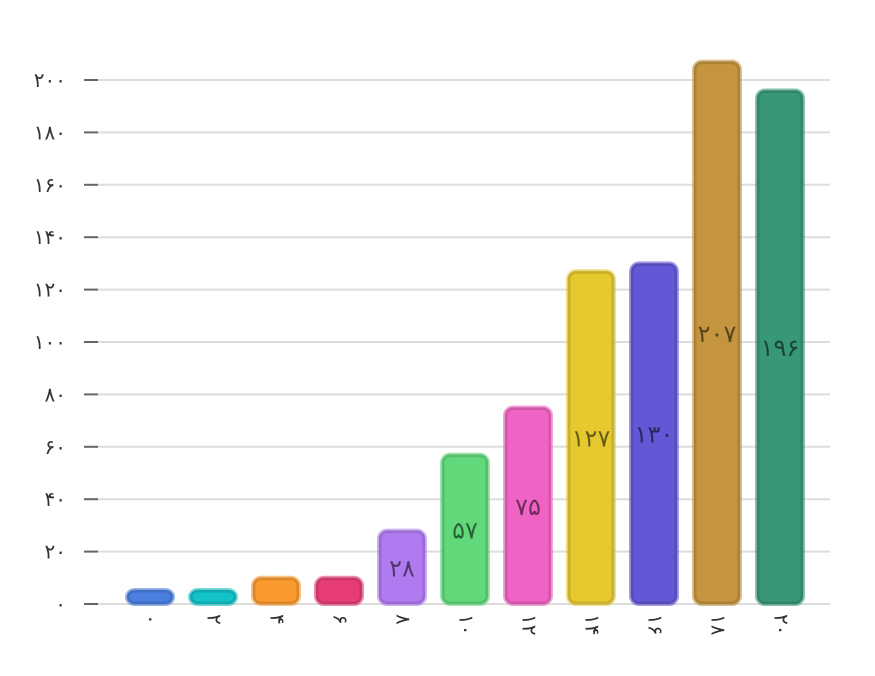  Describe the element at coordinates (278, 619) in the screenshot. I see `x-tick-label: ۴` at that location.